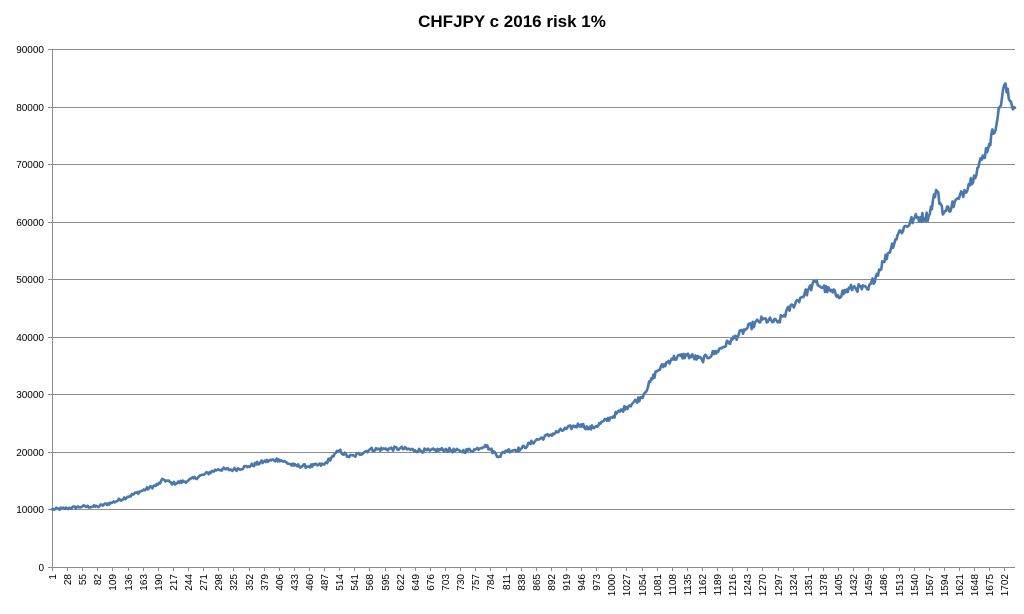  Describe the element at coordinates (930, 585) in the screenshot. I see `x-tick-label: 1567` at that location.